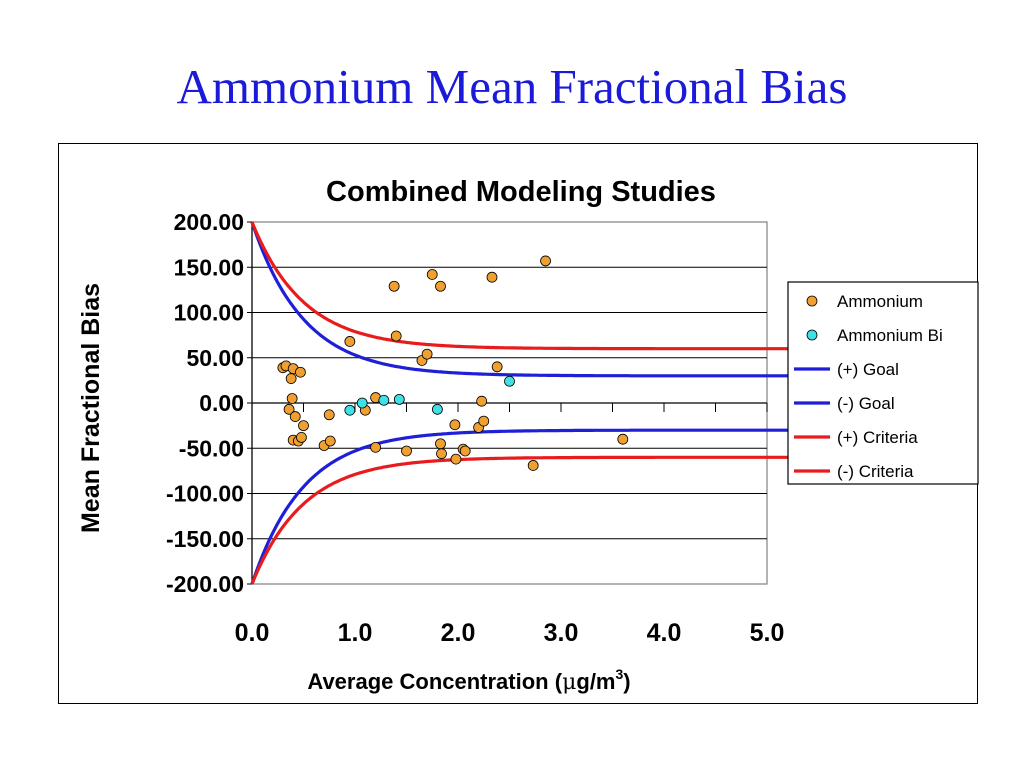 This screenshot has width=1024, height=768. What do you see at coordinates (205, 494) in the screenshot?
I see `y-tick-label: -100.00` at bounding box center [205, 494].